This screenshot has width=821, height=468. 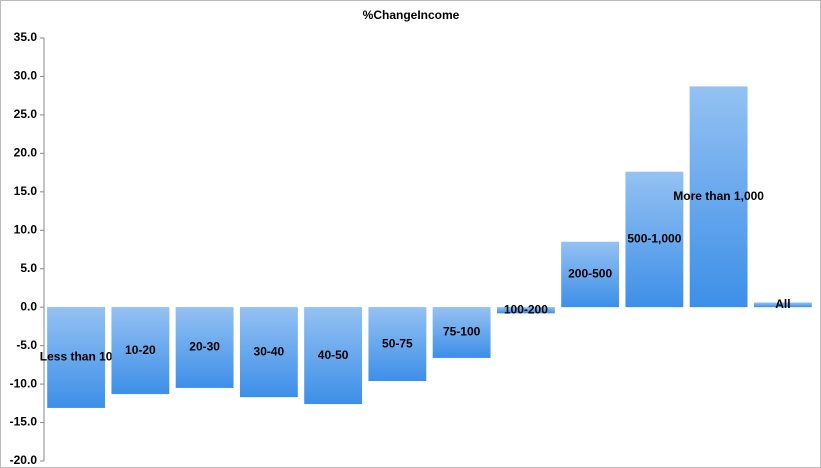 I want to click on category-label: 20-30, so click(x=204, y=347).